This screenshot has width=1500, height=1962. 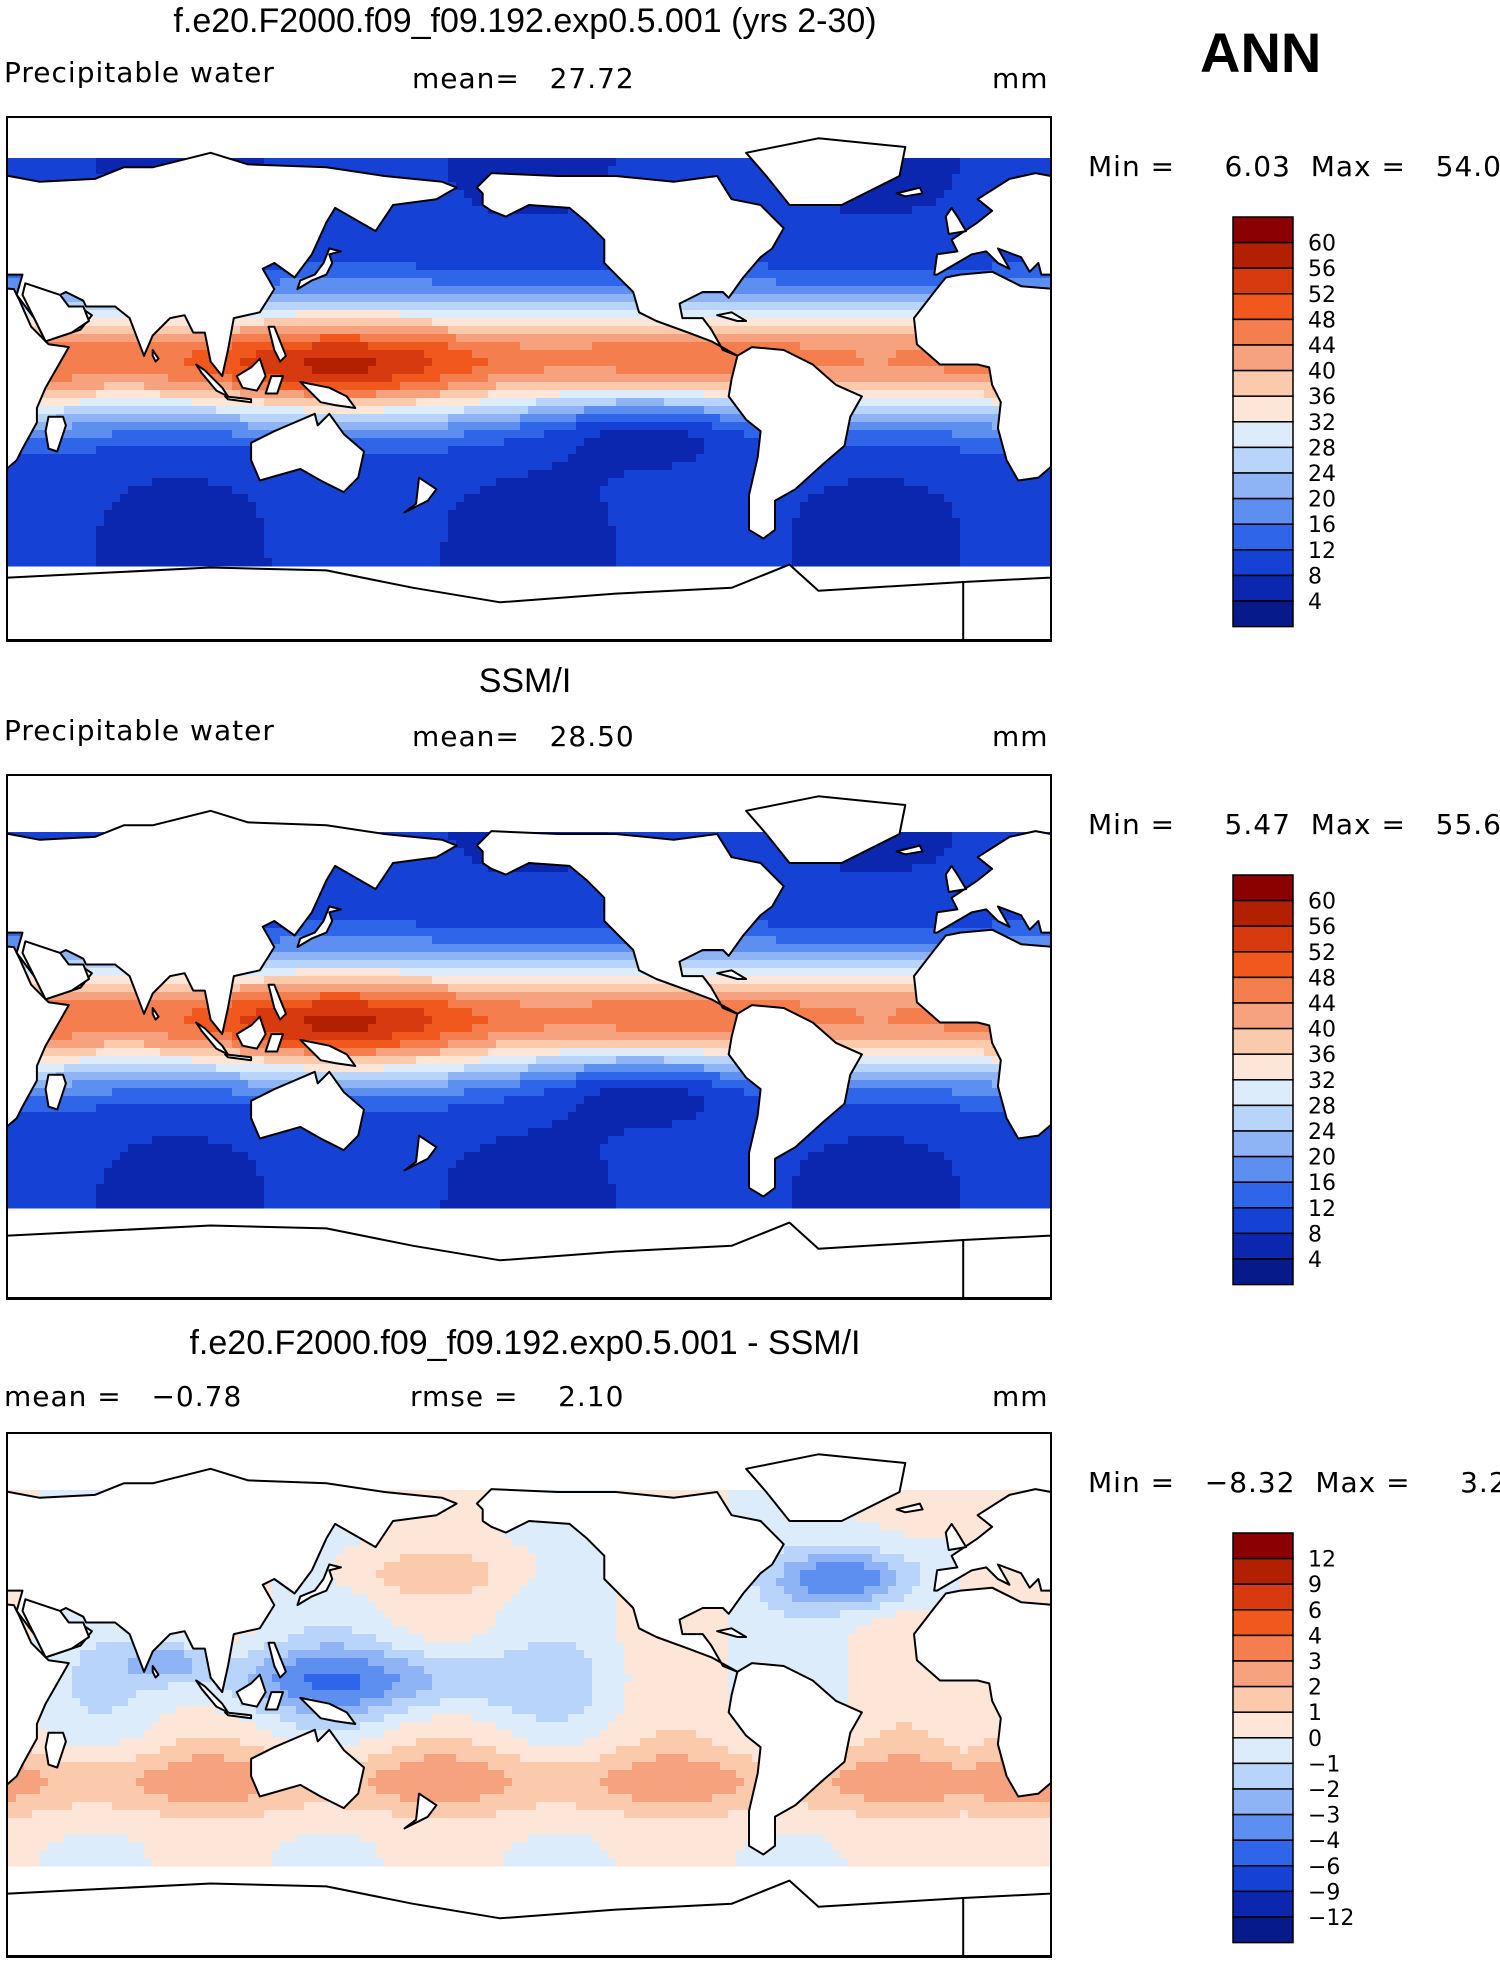 I want to click on colorbar-tick-label: 12, so click(x=1322, y=551).